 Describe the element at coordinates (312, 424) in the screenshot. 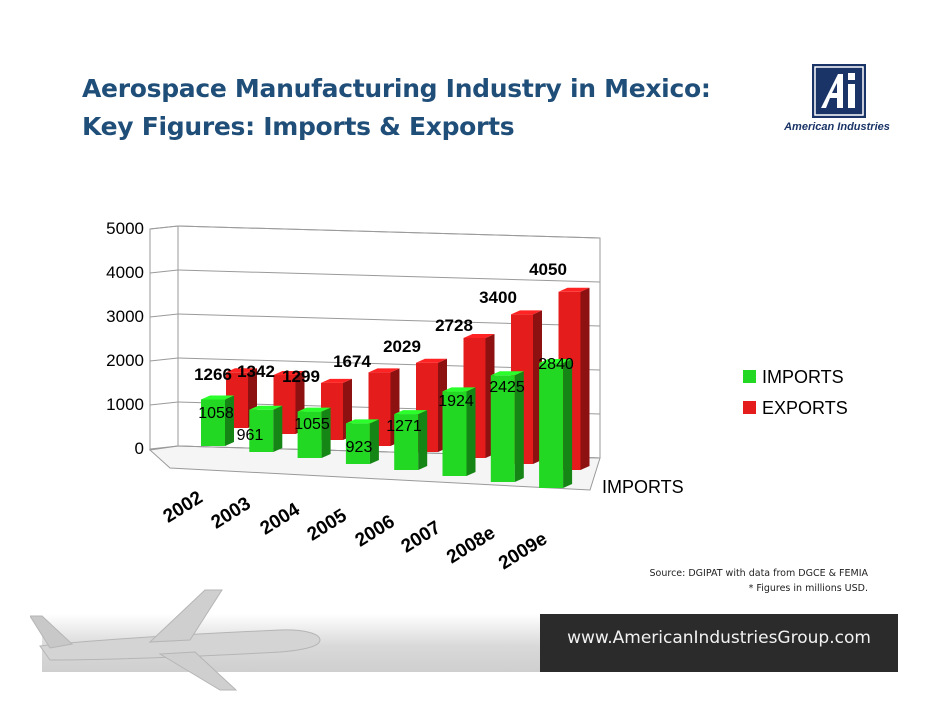

I see `import-value-label: 1055` at that location.